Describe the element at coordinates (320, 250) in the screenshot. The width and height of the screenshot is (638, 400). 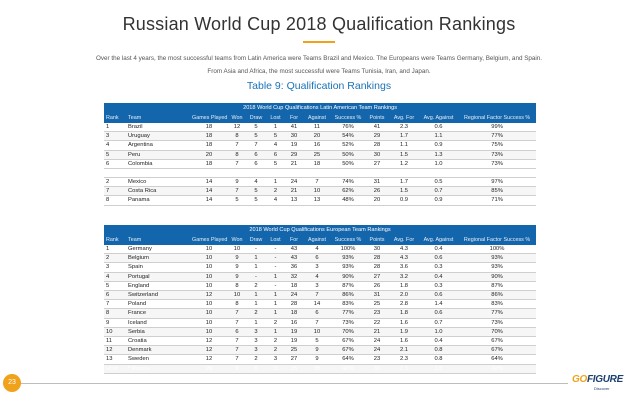
I see `table-row: 1 Germany 10 10- -43 4 100% 30 4.3 0.4 100%` at that location.